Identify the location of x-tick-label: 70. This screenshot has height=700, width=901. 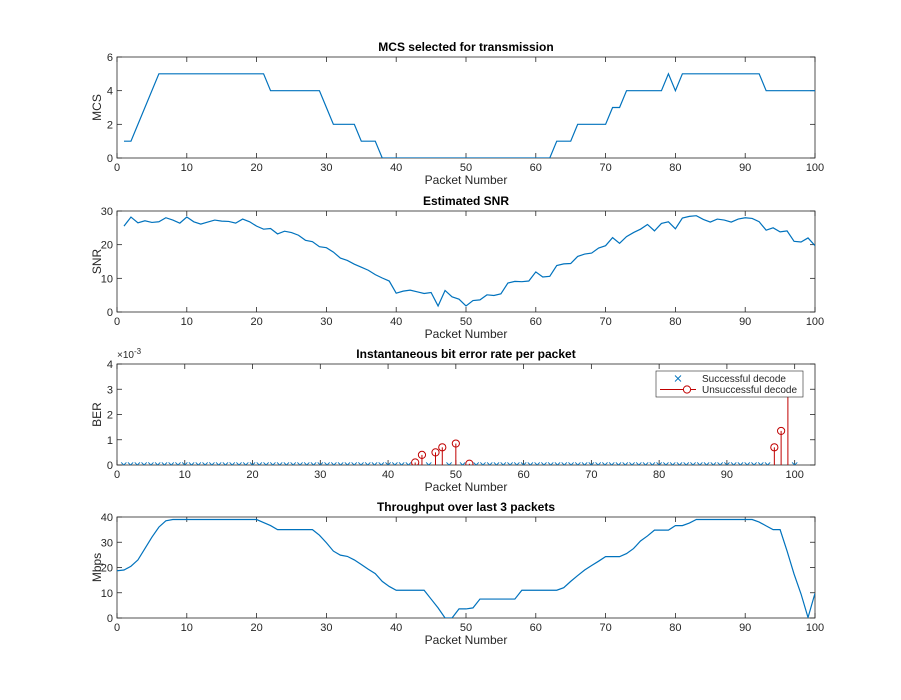
(605, 628).